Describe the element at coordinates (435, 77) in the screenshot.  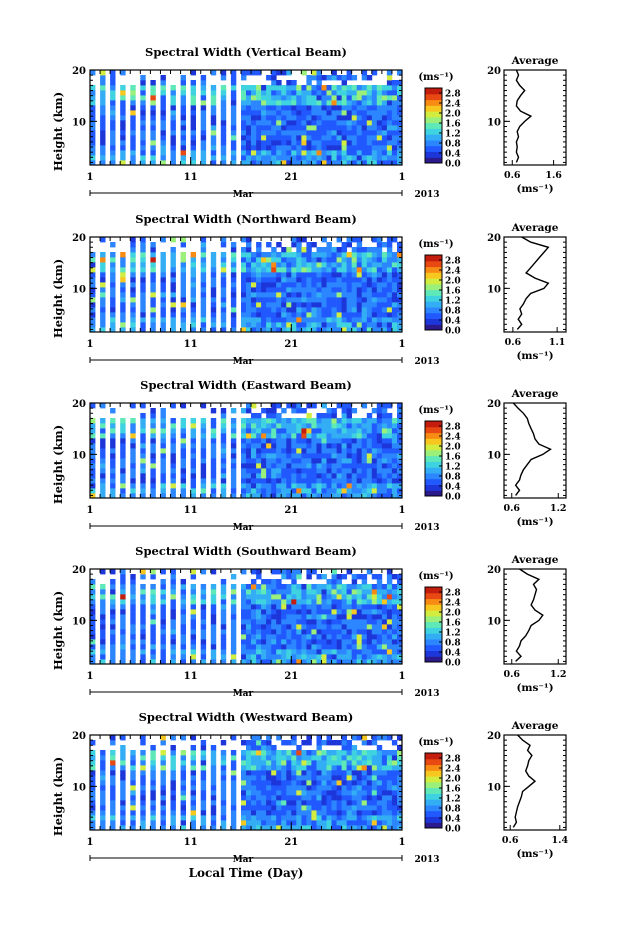
I see `colorbar-title: (ms⁻¹)` at that location.